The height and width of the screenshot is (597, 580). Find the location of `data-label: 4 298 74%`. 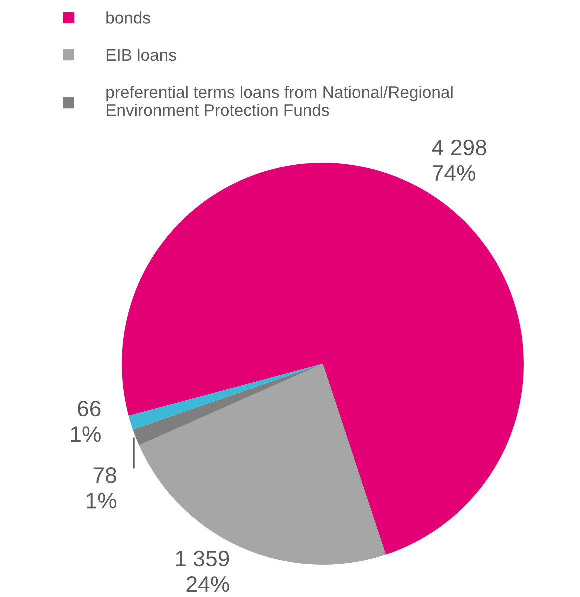

data-label: 4 298 74% is located at coordinates (459, 161).